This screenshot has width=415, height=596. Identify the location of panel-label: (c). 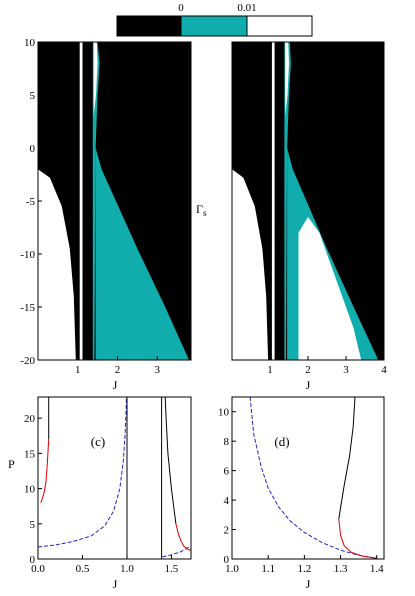
(98, 441).